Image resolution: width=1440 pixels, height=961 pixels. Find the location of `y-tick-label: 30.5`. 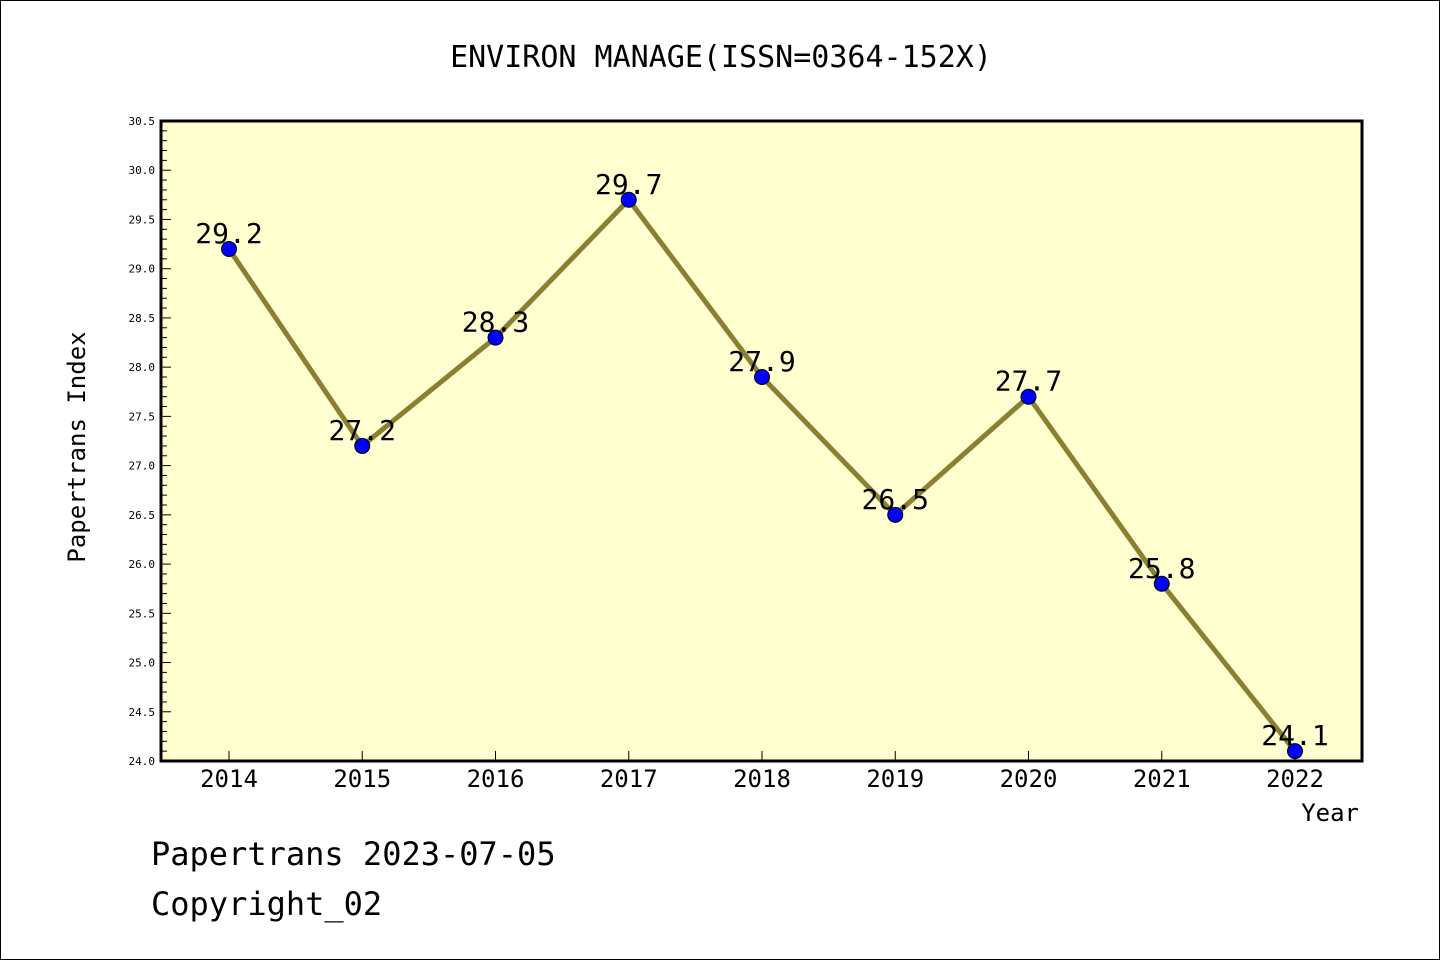

y-tick-label: 30.5 is located at coordinates (142, 121).